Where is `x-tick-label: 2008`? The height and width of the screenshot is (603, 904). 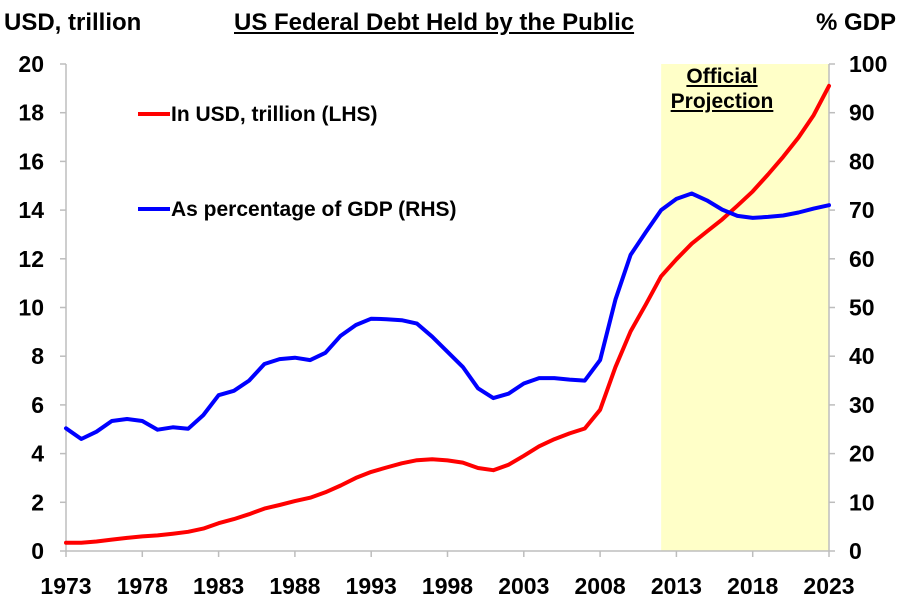 x-tick-label: 2008 is located at coordinates (600, 586).